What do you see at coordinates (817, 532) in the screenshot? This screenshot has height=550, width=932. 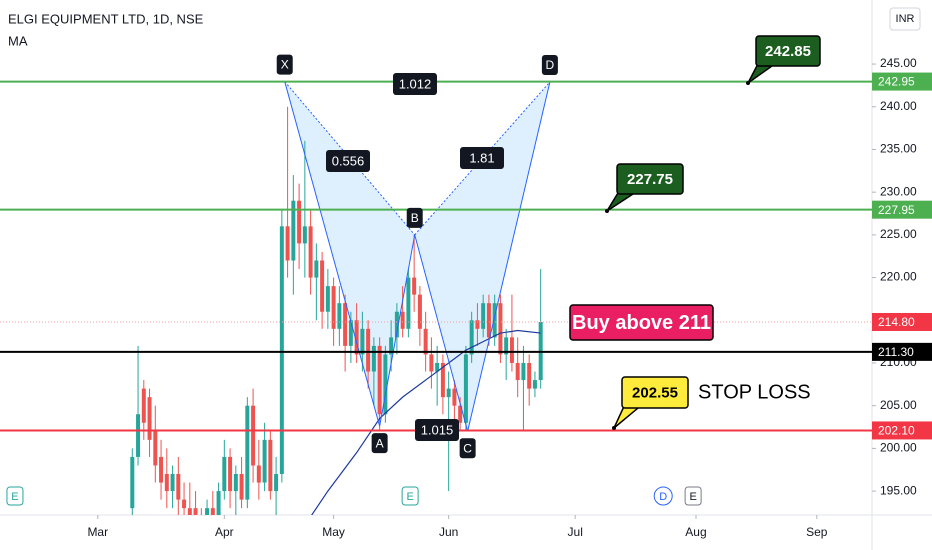 I see `x-tick-label: Sep` at bounding box center [817, 532].